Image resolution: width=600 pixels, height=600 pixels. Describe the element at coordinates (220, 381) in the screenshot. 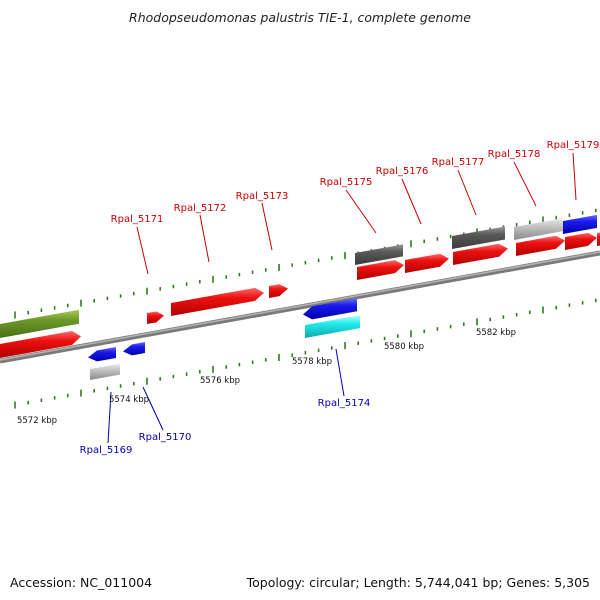

I see `scale-label: 5576 kbp` at that location.